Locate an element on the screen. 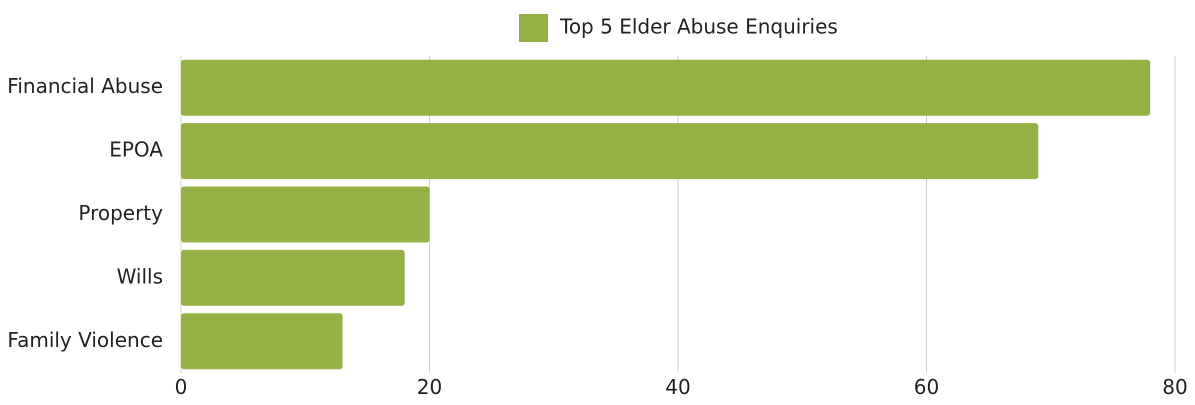  category-label: Property is located at coordinates (120, 213).